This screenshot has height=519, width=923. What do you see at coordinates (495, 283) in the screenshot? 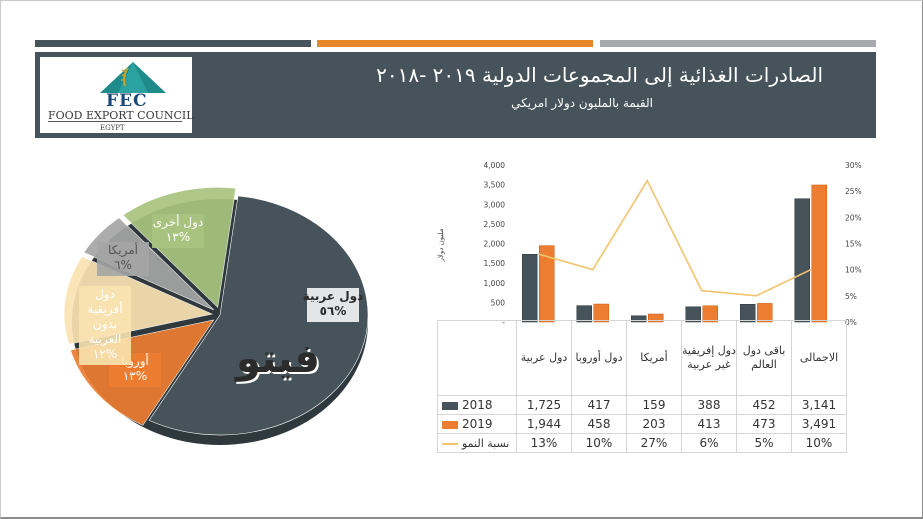
I see `y-tick-label: 1,000` at bounding box center [495, 283].